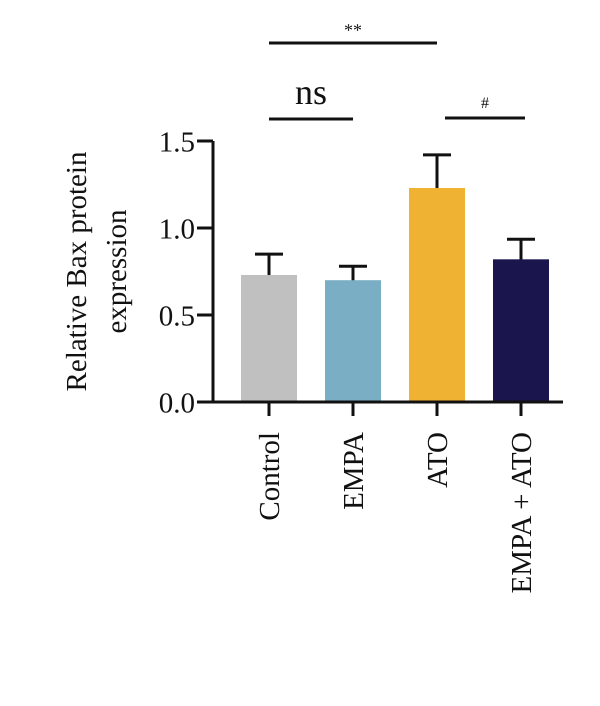 The height and width of the screenshot is (706, 600). What do you see at coordinates (522, 513) in the screenshot?
I see `x-tick-label: EMPA + ATO` at bounding box center [522, 513].